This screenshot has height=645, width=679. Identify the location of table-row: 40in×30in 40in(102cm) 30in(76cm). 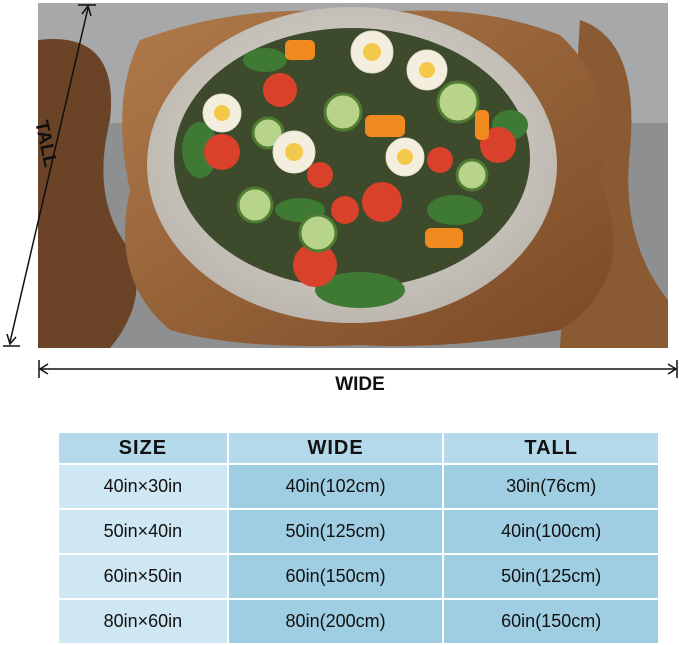
(358, 486).